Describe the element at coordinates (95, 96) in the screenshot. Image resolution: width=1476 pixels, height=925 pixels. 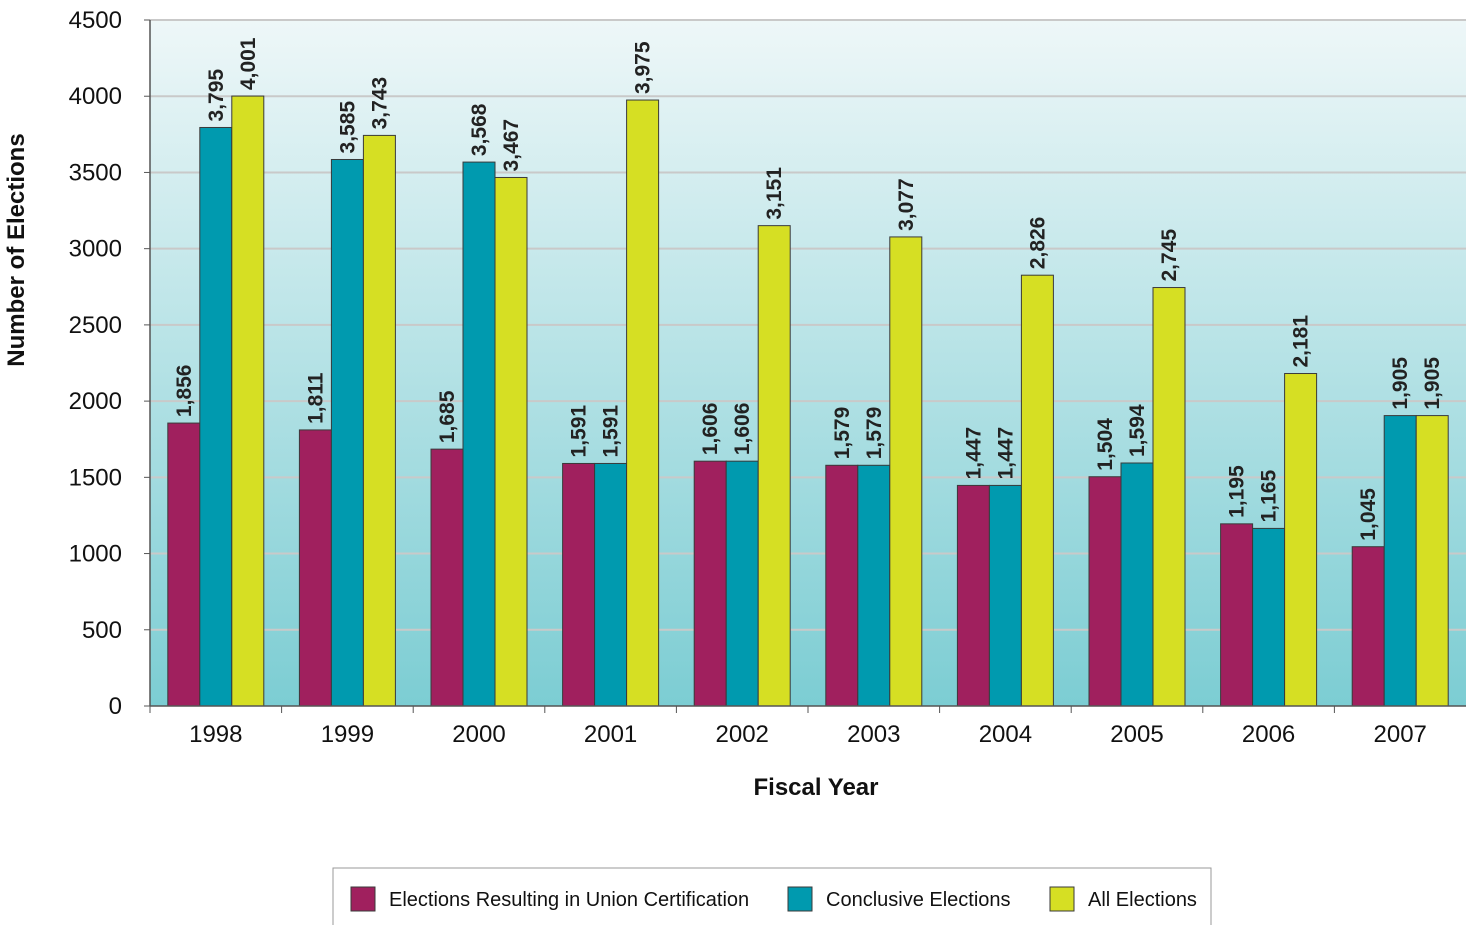
I see `y-tick-label: 4000` at that location.